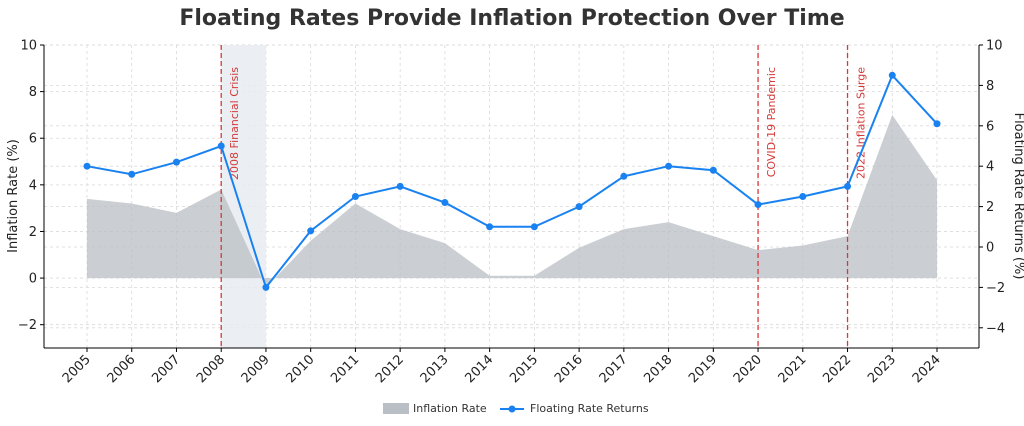  What do you see at coordinates (995, 288) in the screenshot?
I see `right-tick-label--2: −2` at bounding box center [995, 288].